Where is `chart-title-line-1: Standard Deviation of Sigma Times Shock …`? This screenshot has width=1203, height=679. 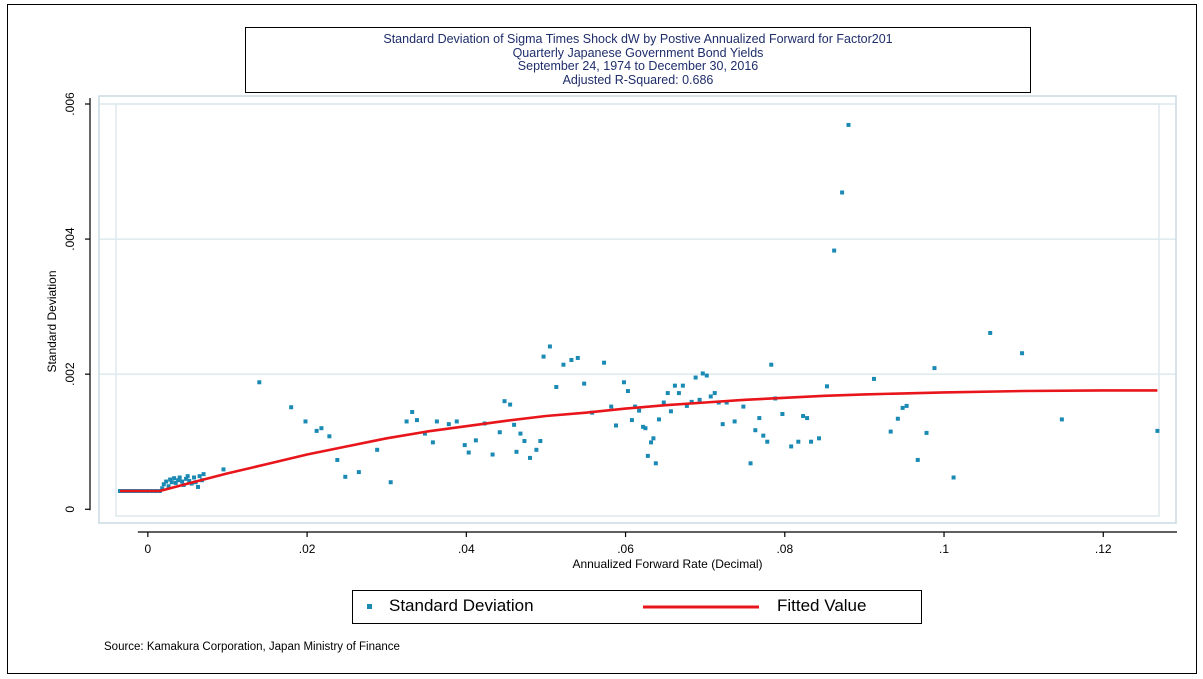
chart-title-line-1: Standard Deviation of Sigma Times Shock … is located at coordinates (638, 39).